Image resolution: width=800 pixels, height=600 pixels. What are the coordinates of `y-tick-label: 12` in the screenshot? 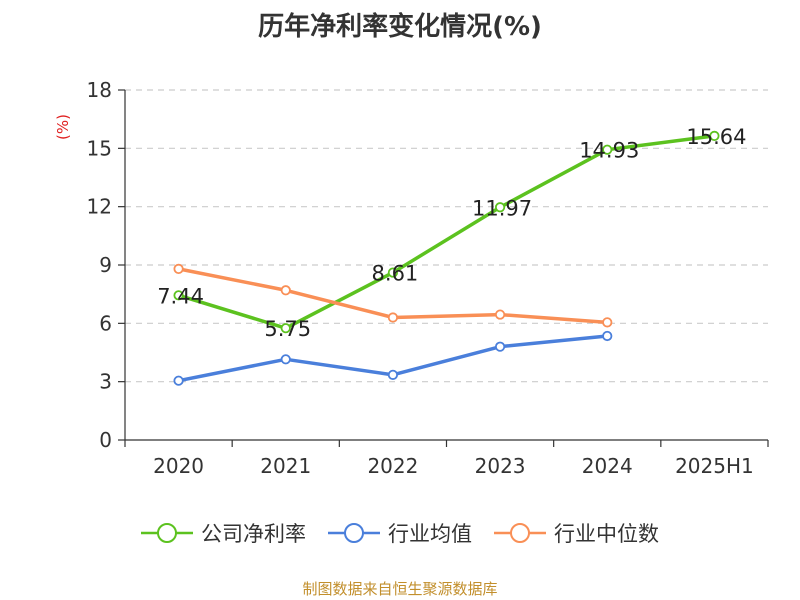 It's located at (99, 207).